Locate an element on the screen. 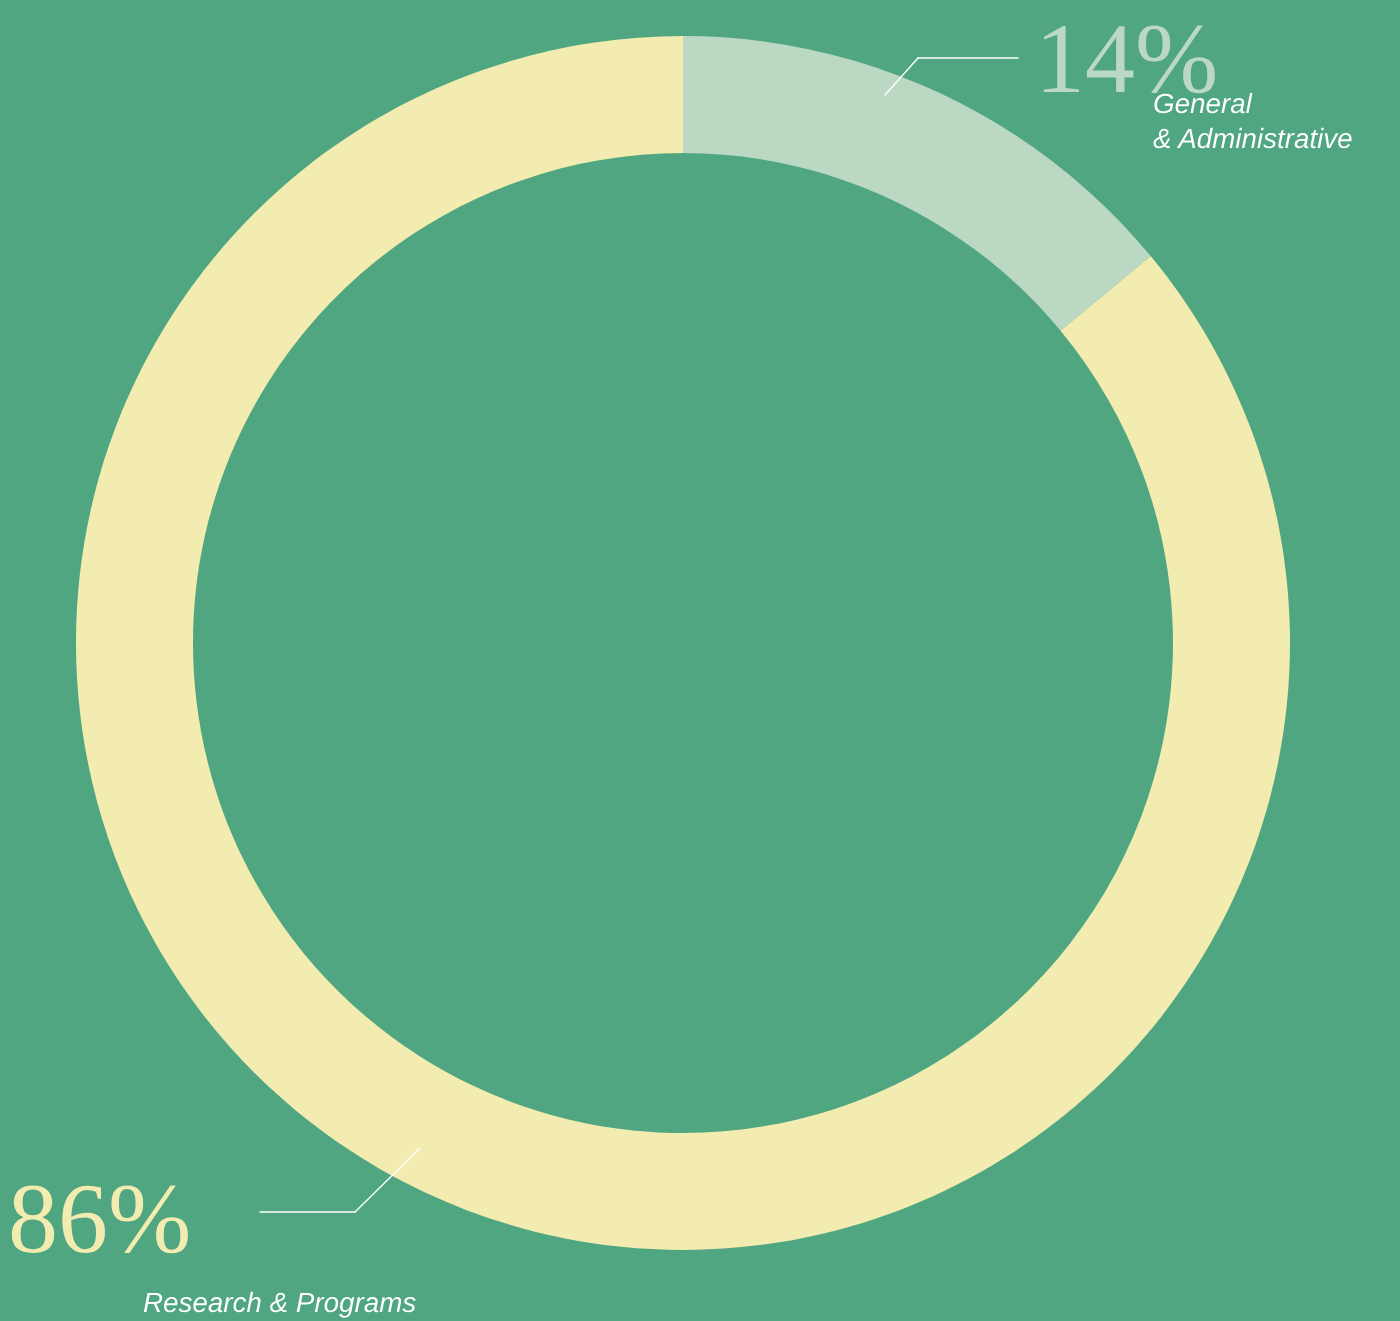 This screenshot has height=1321, width=1400. slice-label: General & Administrative is located at coordinates (1252, 120).